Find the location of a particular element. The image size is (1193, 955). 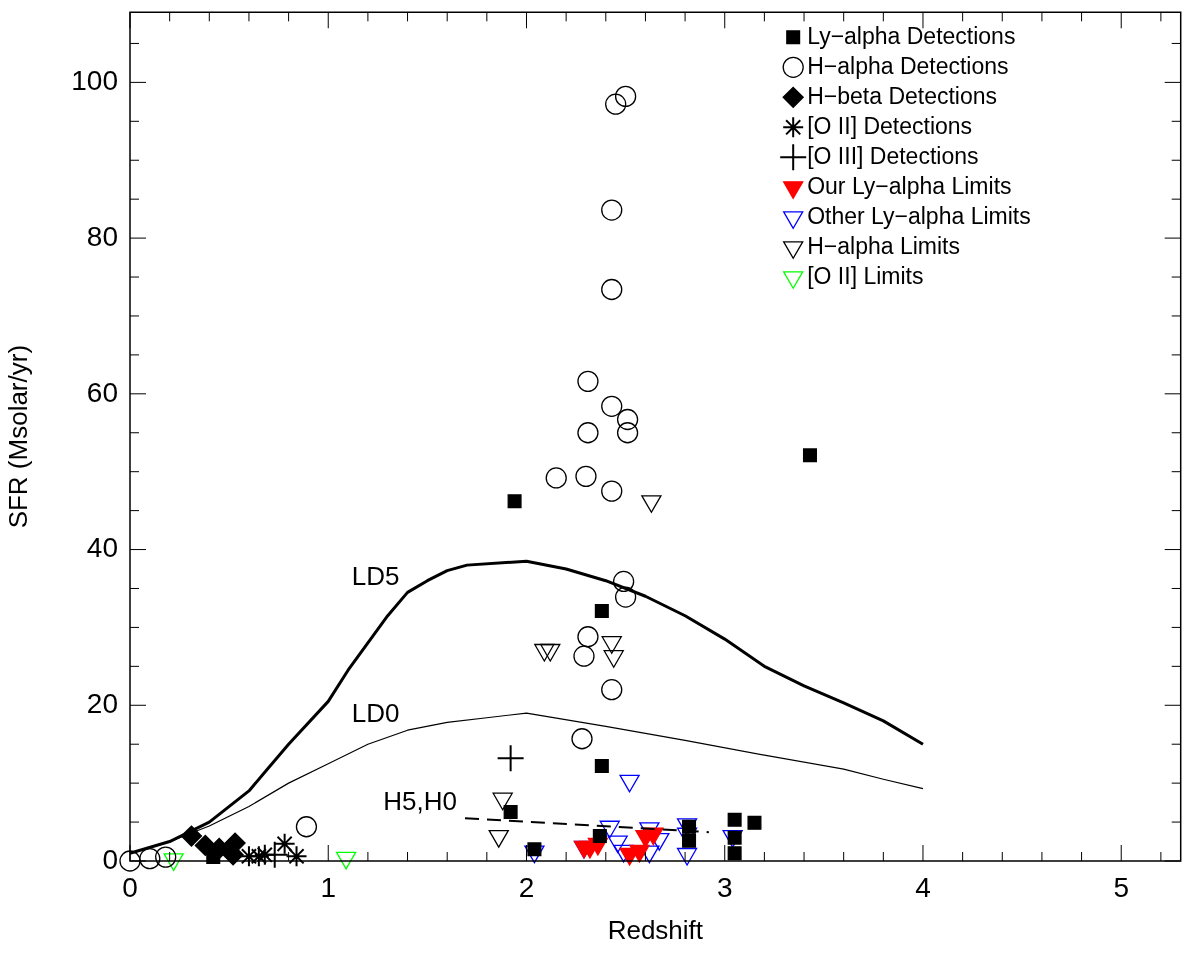

x-axis-title: Redshift is located at coordinates (655, 929).